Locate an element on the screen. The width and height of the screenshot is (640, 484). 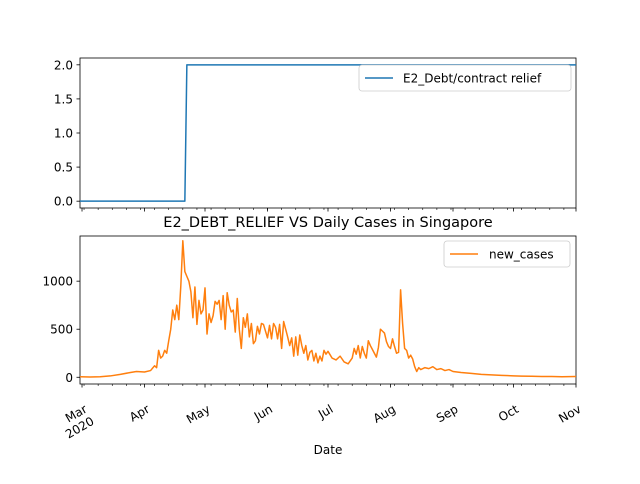
top-legend-box is located at coordinates (465, 78).